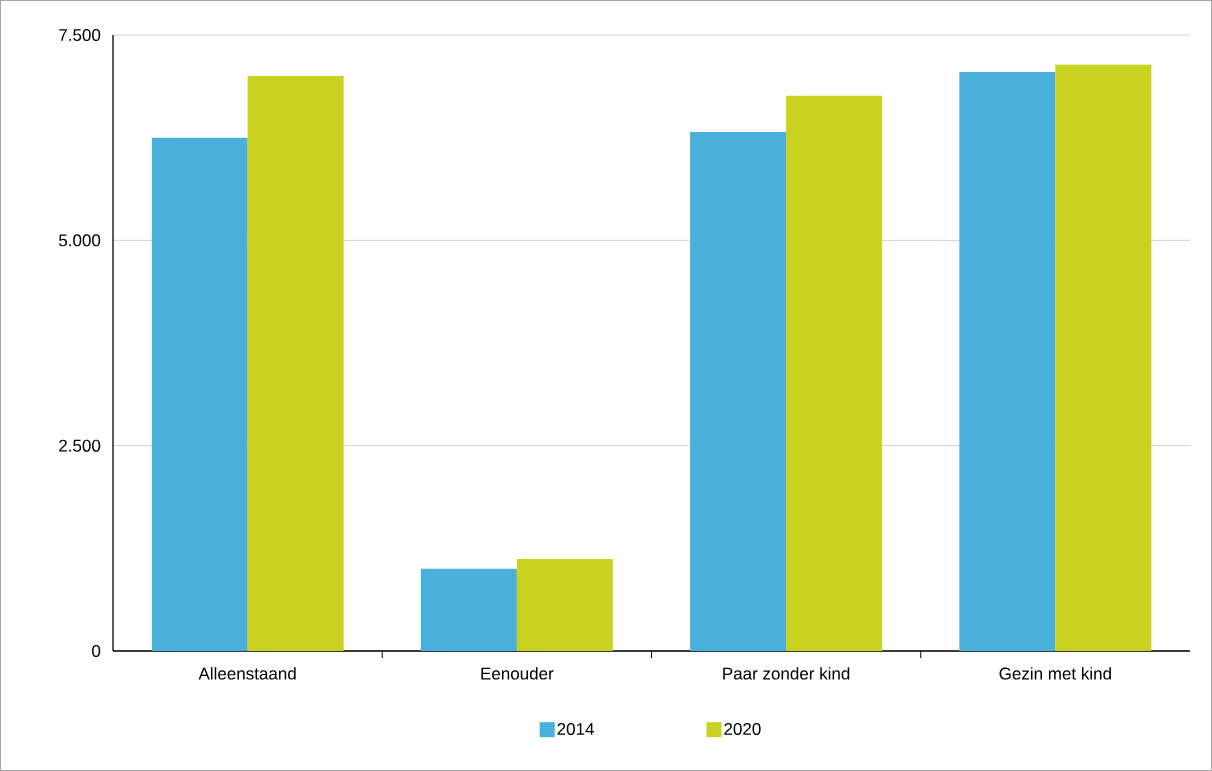 This screenshot has width=1212, height=771. What do you see at coordinates (1055, 673) in the screenshot?
I see `x-tick-label: Gezin met kind` at bounding box center [1055, 673].